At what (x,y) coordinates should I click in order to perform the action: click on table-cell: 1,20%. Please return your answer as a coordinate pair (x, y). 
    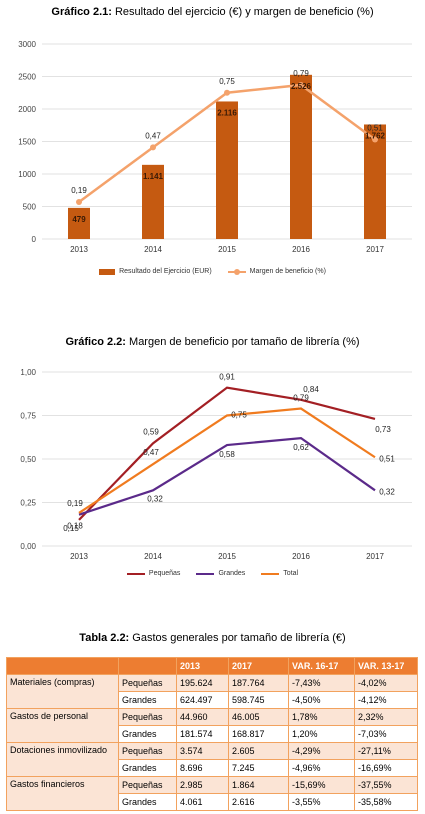
    Looking at the image, I should click on (321, 734).